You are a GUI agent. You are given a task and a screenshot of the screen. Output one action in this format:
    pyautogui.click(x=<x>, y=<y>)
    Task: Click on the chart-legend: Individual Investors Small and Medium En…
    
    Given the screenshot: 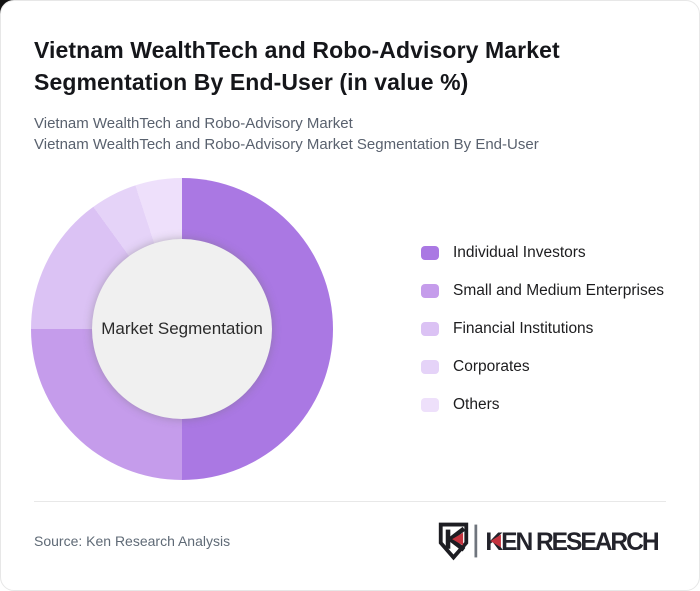 What is the action you would take?
    pyautogui.click(x=542, y=329)
    